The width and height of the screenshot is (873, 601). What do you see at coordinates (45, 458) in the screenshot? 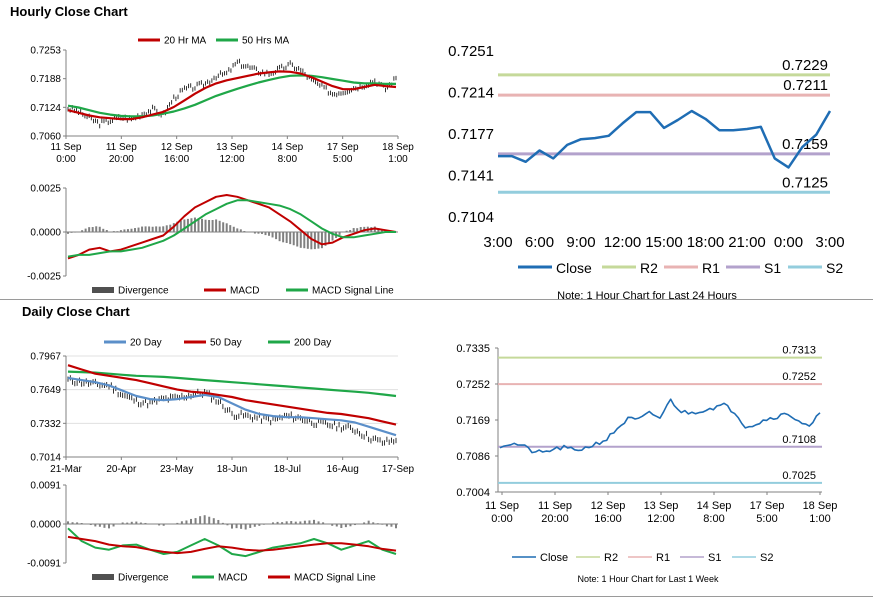
I see `dp-y-tick-label: 0.7014` at bounding box center [45, 458].